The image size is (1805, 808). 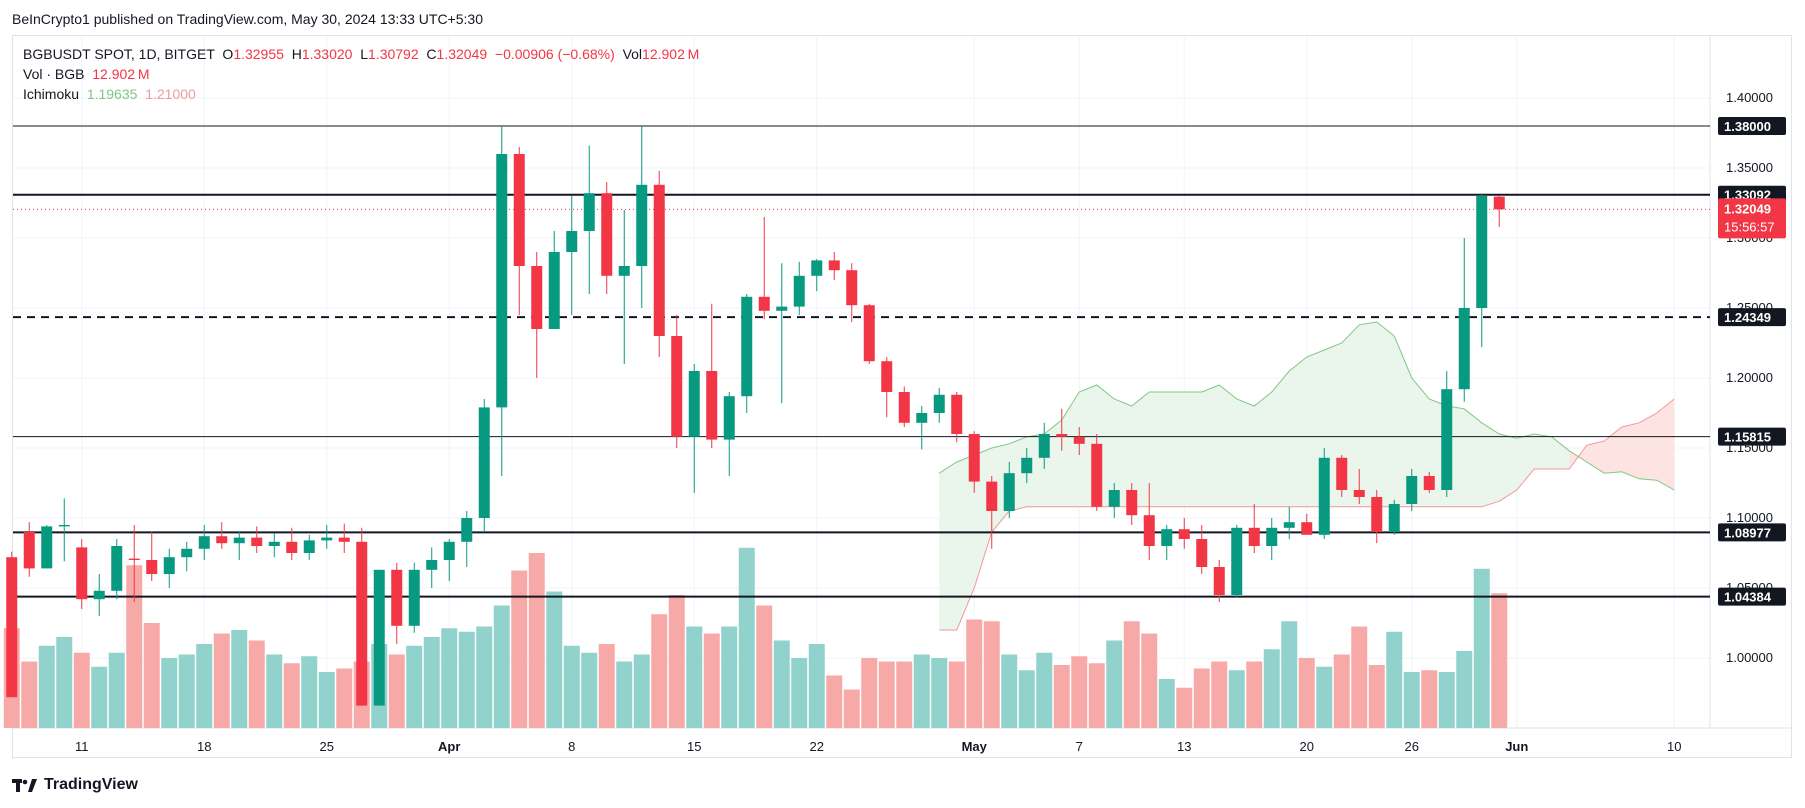 What do you see at coordinates (1079, 746) in the screenshot?
I see `x-tick-label-8: 7` at bounding box center [1079, 746].